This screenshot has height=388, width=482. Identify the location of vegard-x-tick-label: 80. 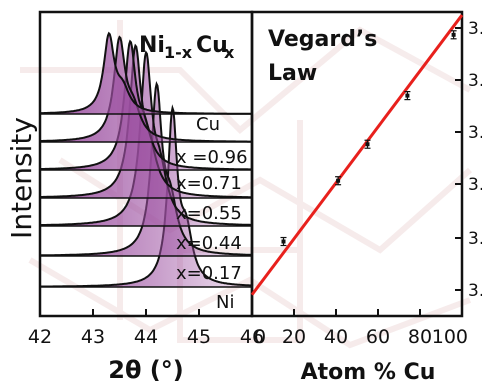
(420, 337).